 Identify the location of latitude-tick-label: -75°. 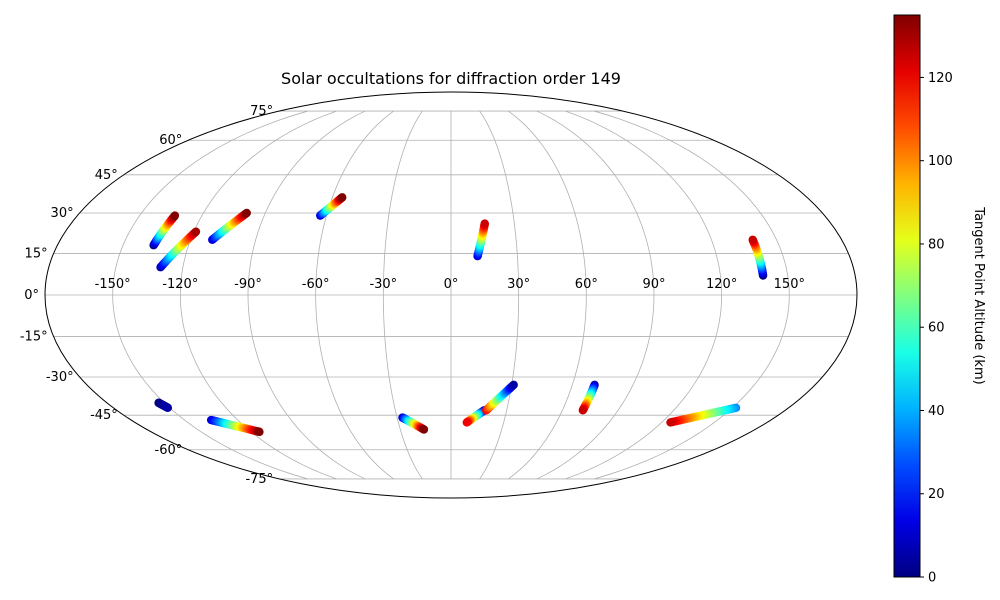
(259, 479).